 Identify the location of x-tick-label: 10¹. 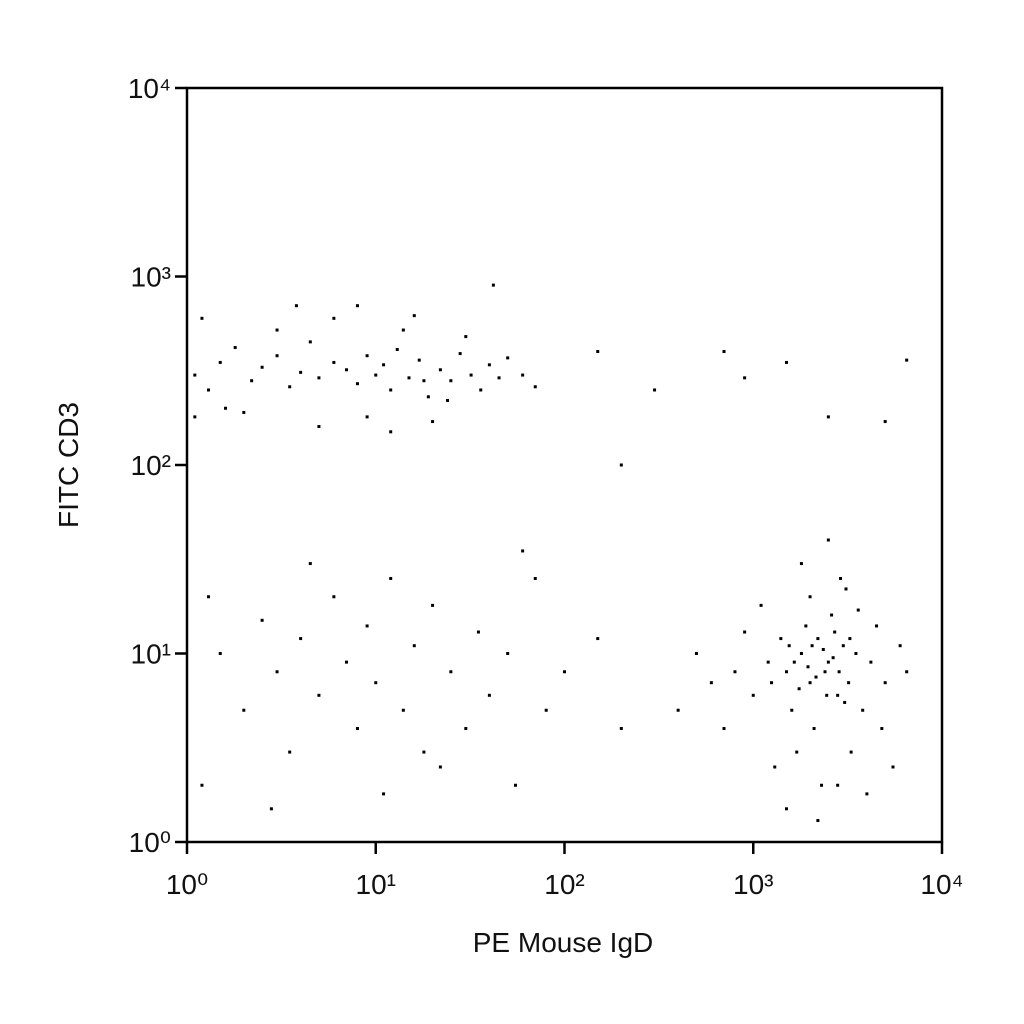
(376, 884).